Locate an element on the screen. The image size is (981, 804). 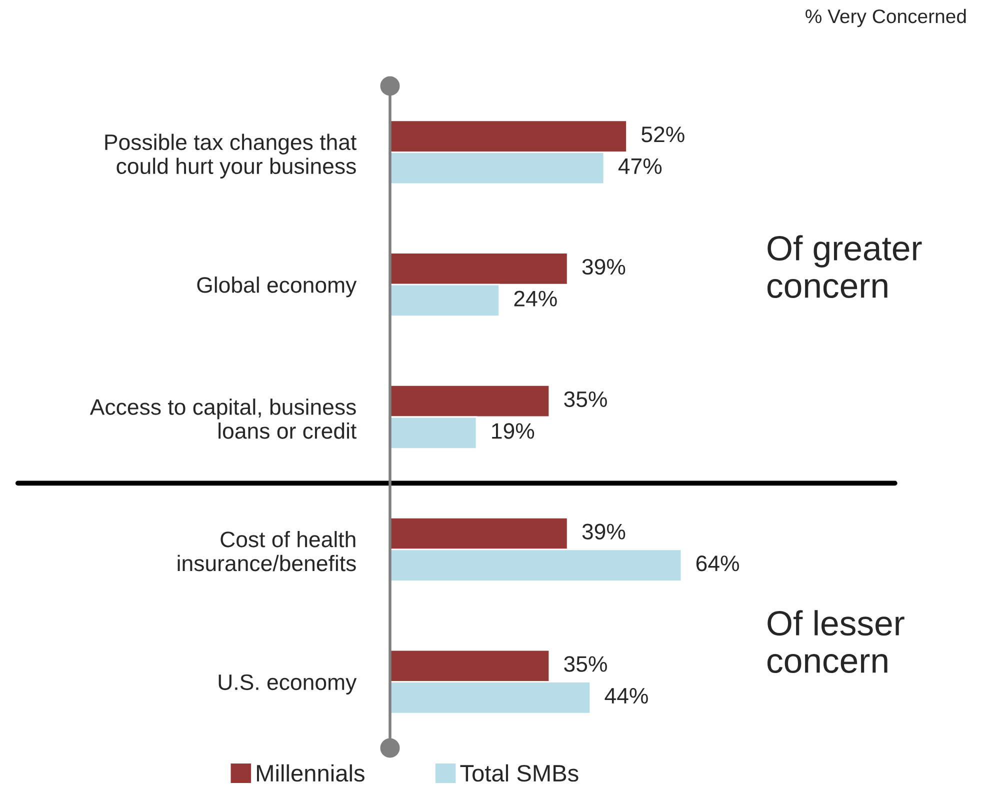
y-tick-label: Global economy is located at coordinates (277, 287).